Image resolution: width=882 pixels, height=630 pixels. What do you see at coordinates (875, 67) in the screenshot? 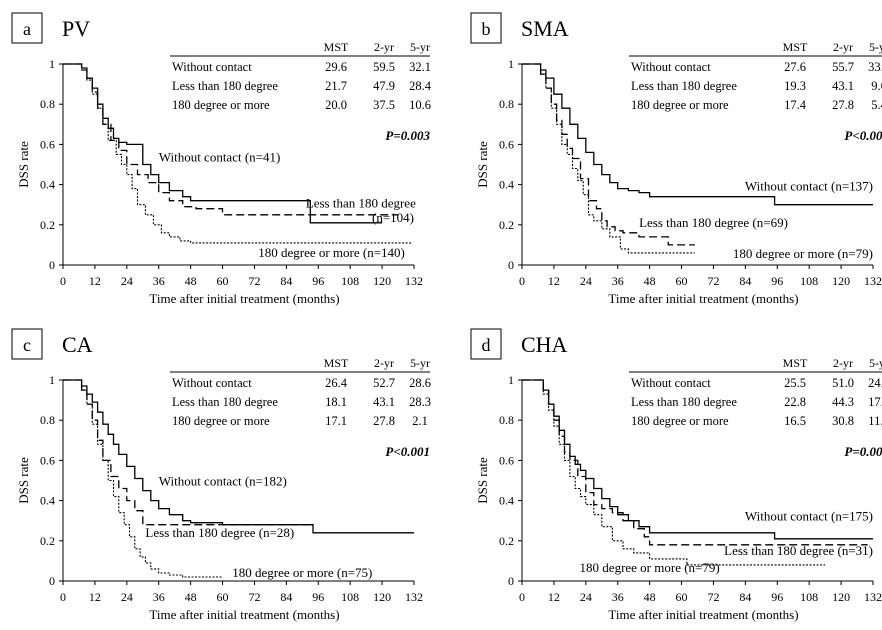
I see `table-cell: 33.8` at bounding box center [875, 67].